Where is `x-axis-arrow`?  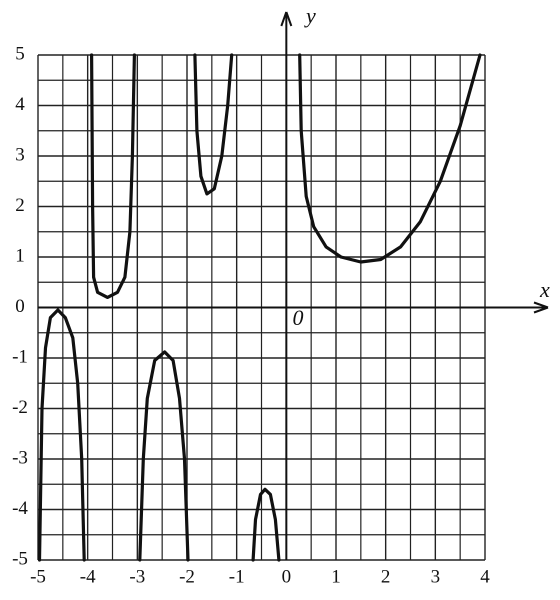
x-axis-arrow is located at coordinates (541, 307).